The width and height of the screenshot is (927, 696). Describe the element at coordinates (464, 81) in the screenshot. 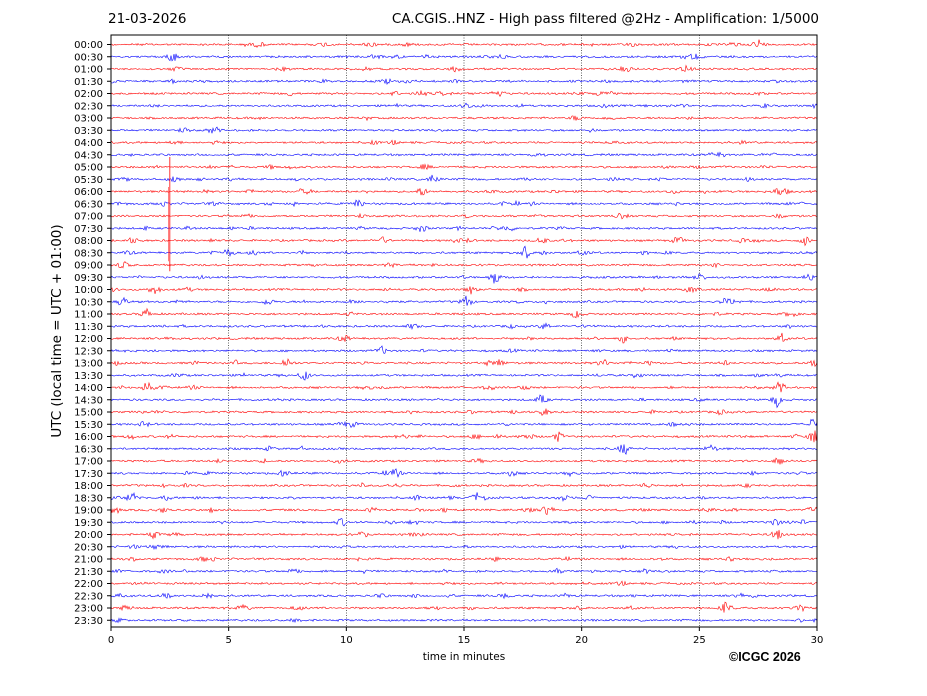

I see `trace-01:30` at that location.